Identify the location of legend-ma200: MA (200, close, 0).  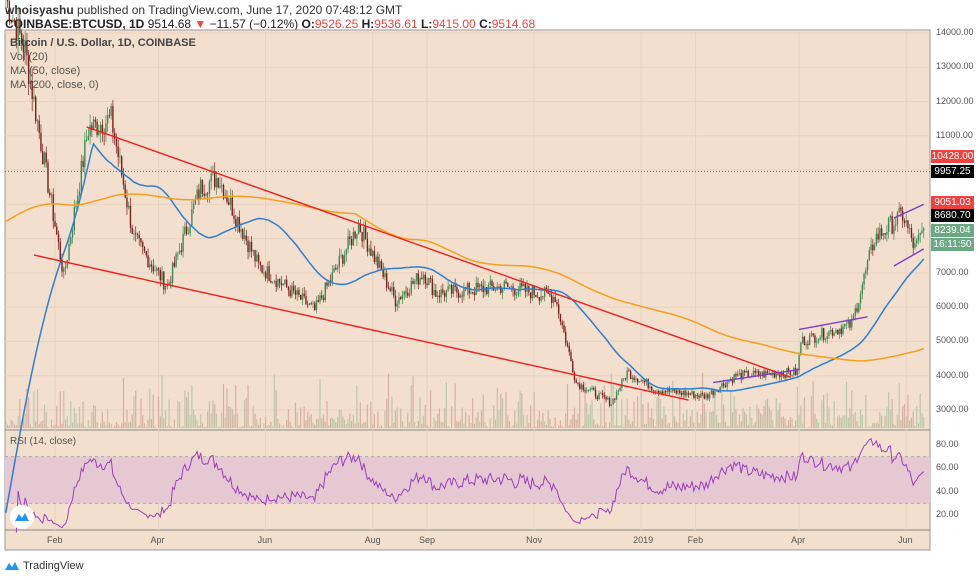
(54, 85).